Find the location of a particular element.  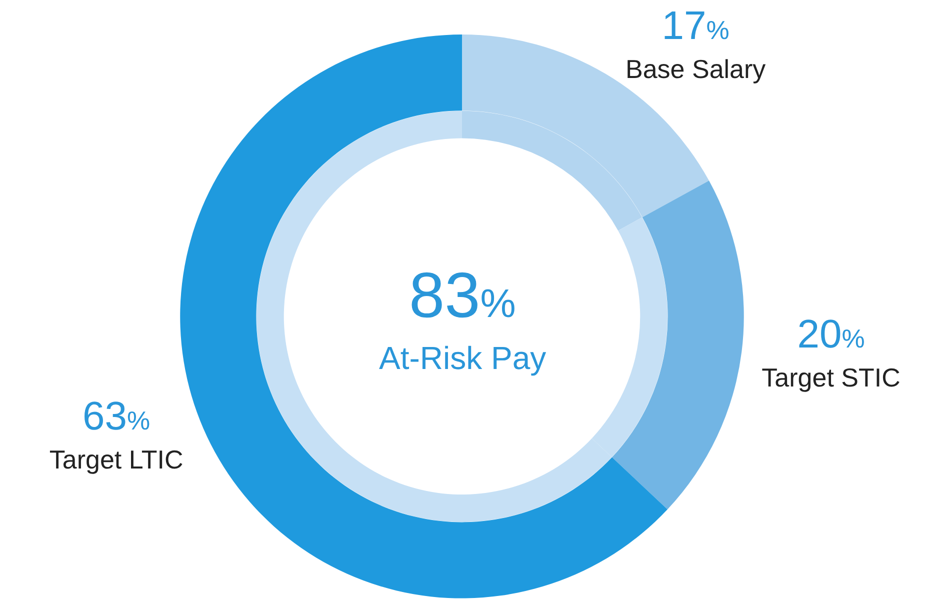

text: 83% is located at coordinates (462, 295).